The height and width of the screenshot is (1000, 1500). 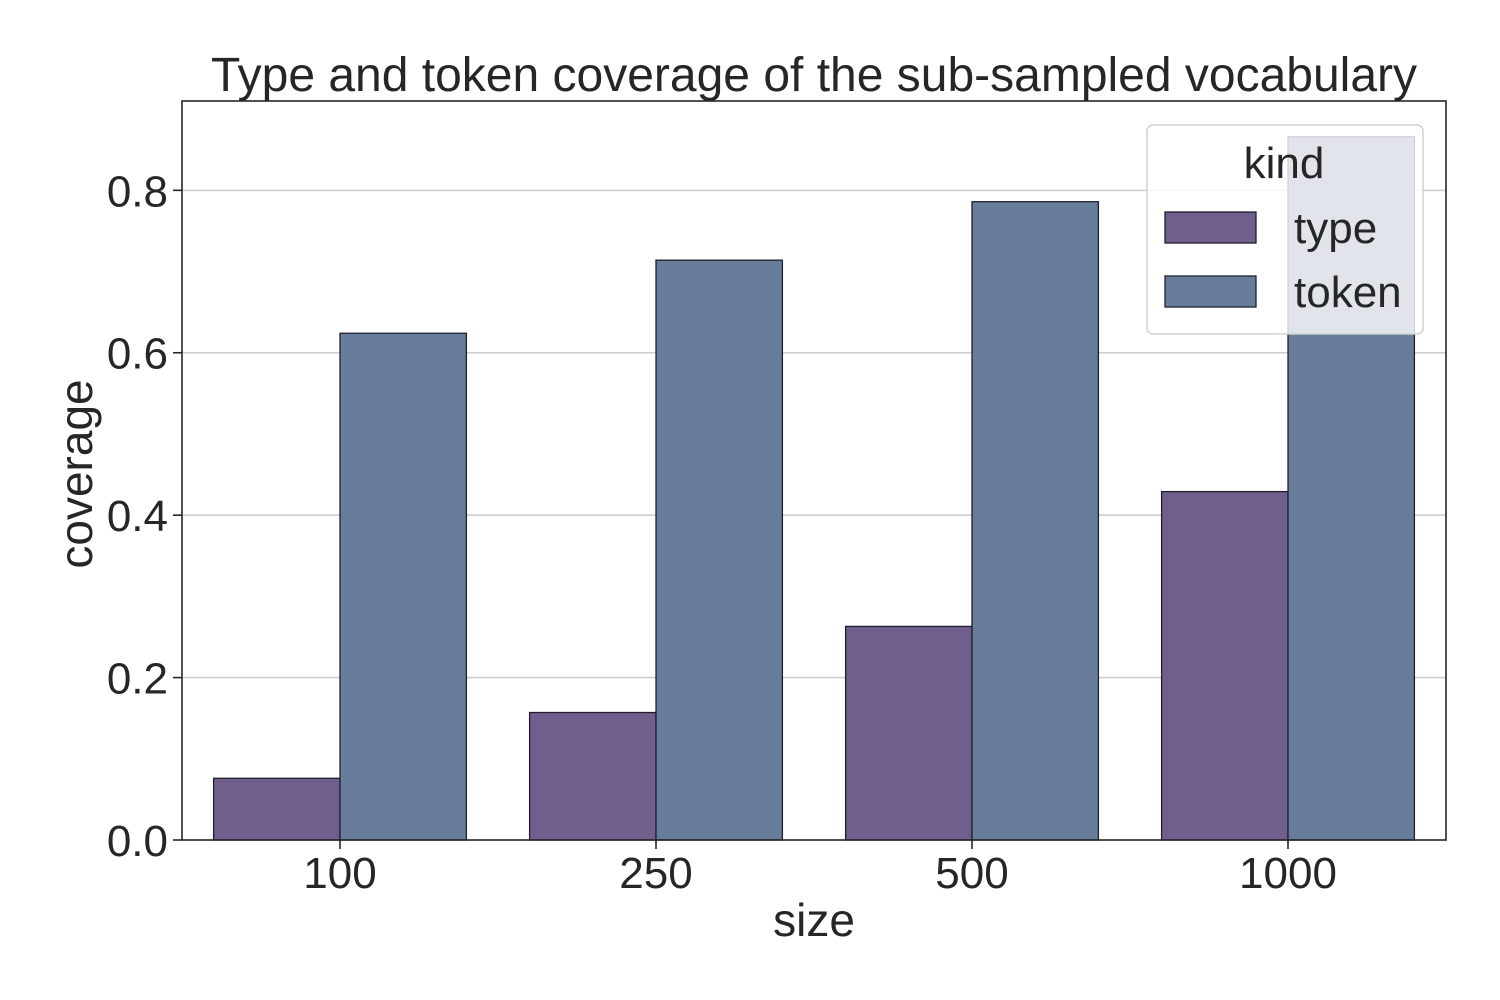 I want to click on x-axis-ticks: 100 250 500 1000, so click(x=820, y=869).